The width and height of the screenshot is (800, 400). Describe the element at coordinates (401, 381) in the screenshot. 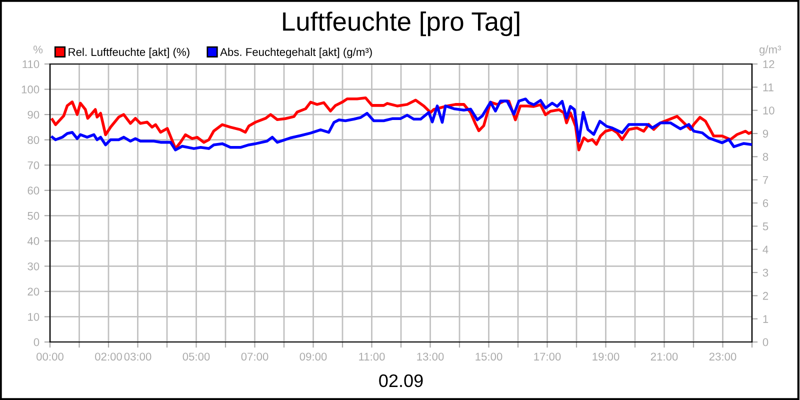

I see `x-axis-title: 02.09` at that location.